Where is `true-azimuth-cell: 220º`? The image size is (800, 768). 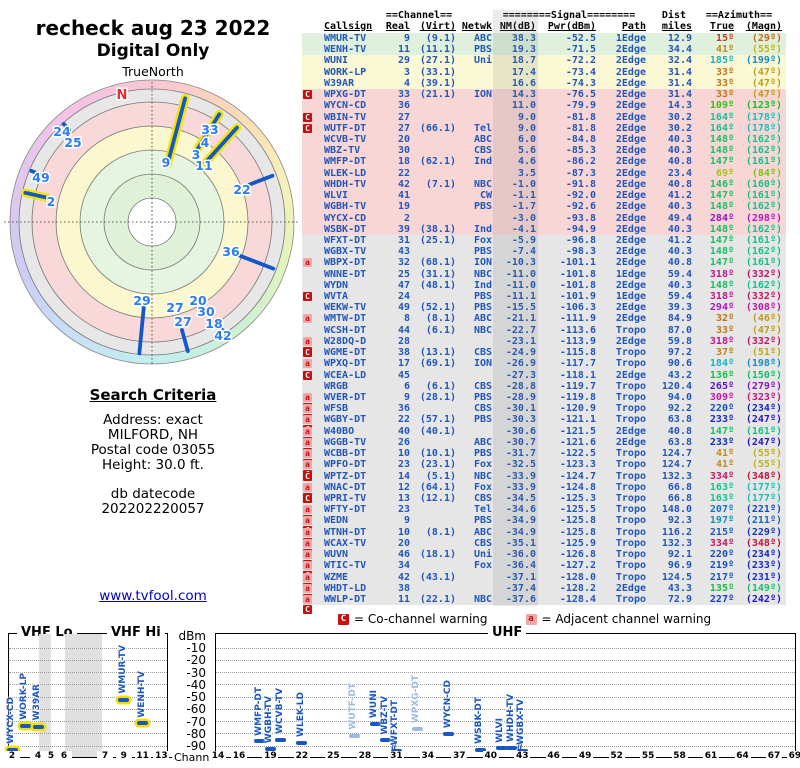
true-azimuth-cell: 220º is located at coordinates (721, 555).